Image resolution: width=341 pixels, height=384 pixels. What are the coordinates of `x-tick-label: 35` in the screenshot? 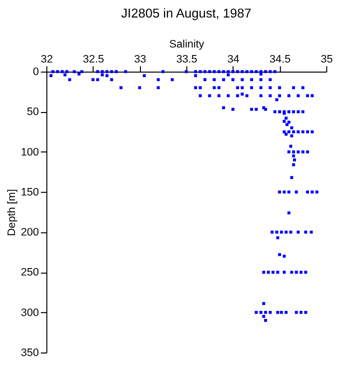 It's located at (326, 59).